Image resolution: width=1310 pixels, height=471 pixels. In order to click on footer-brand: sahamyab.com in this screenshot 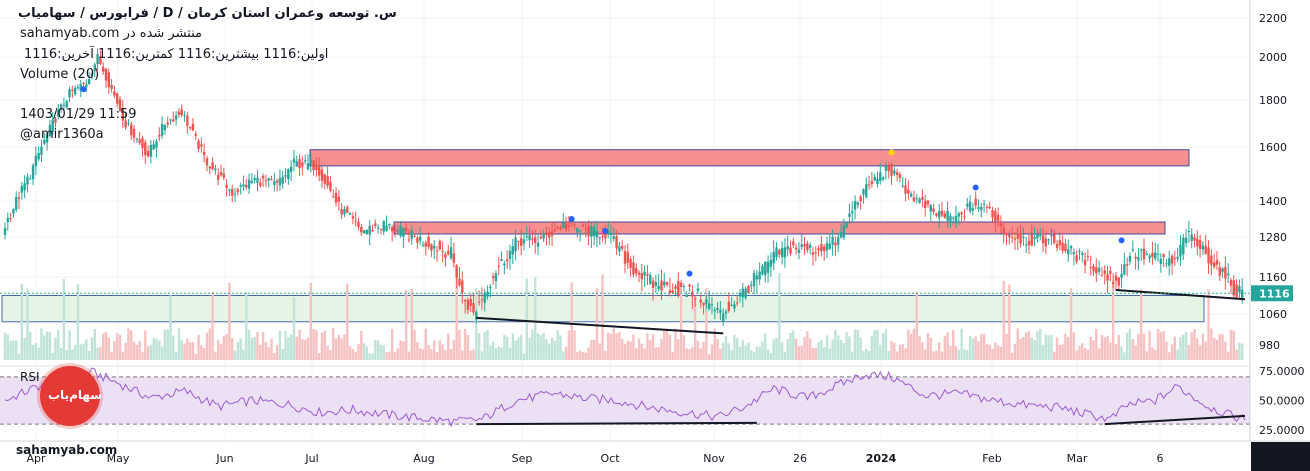, I will do `click(67, 450)`.